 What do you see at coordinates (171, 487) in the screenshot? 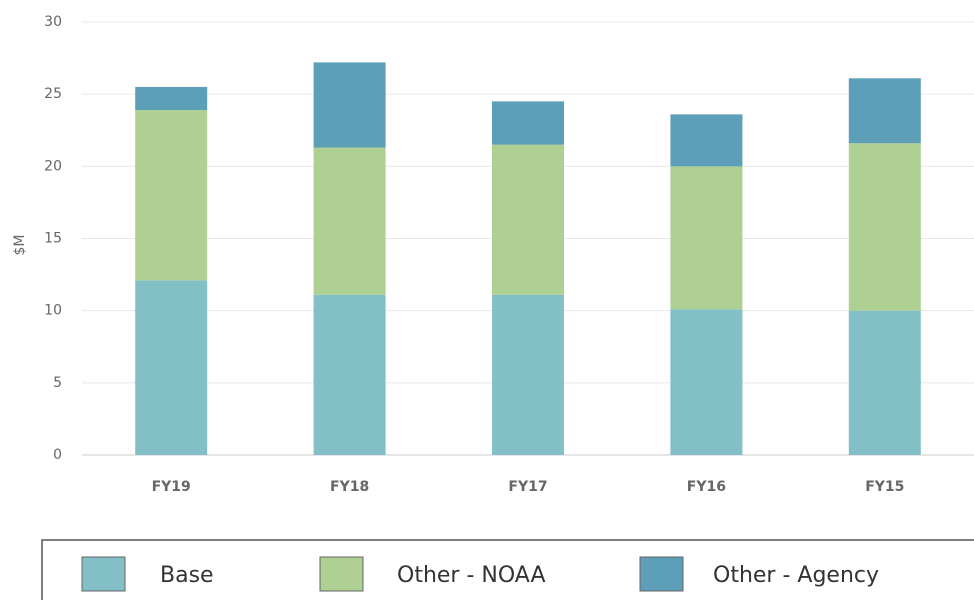
I see `x-tick-label: FY19` at bounding box center [171, 487].